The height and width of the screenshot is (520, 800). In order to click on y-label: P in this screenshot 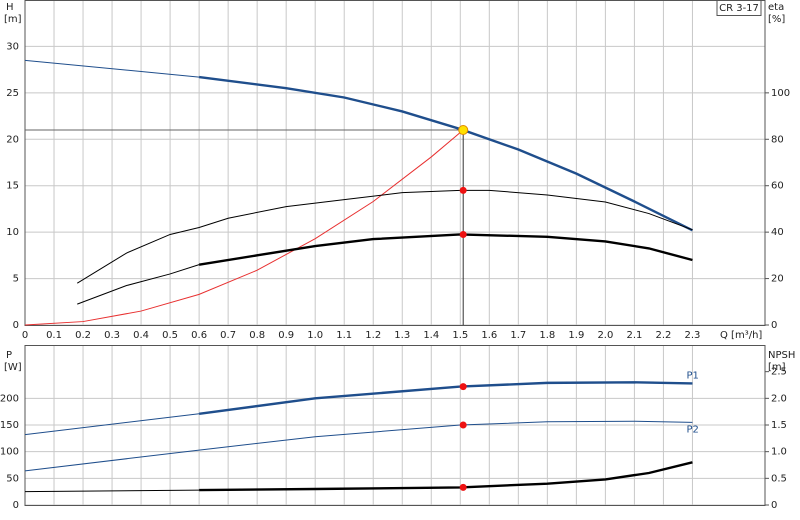, I will do `click(9, 355)`.